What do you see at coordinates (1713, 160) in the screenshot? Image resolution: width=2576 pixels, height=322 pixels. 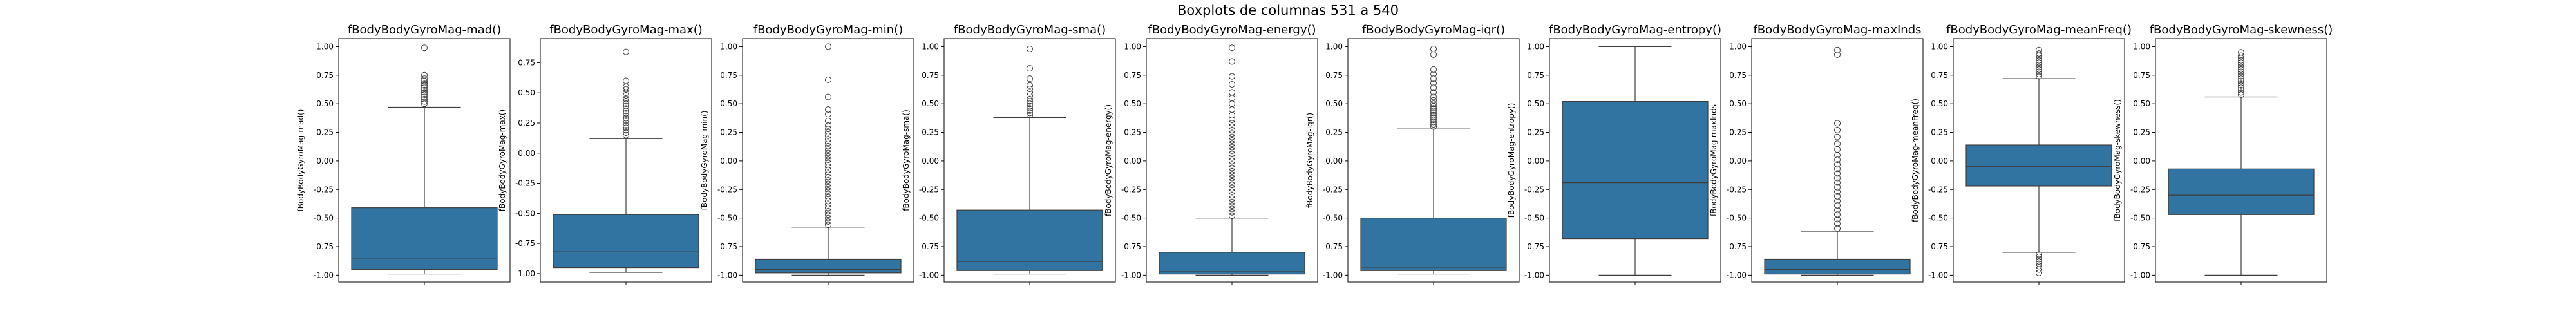 I see `y-axis-label: fBodyBodyGyroMag-maxInds` at bounding box center [1713, 160].